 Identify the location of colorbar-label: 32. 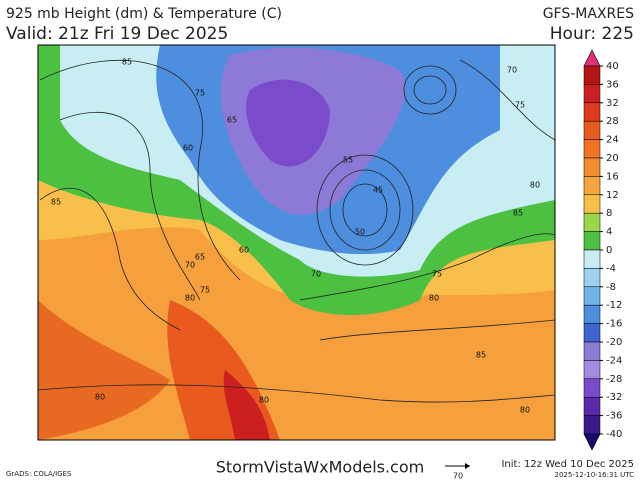
(612, 103).